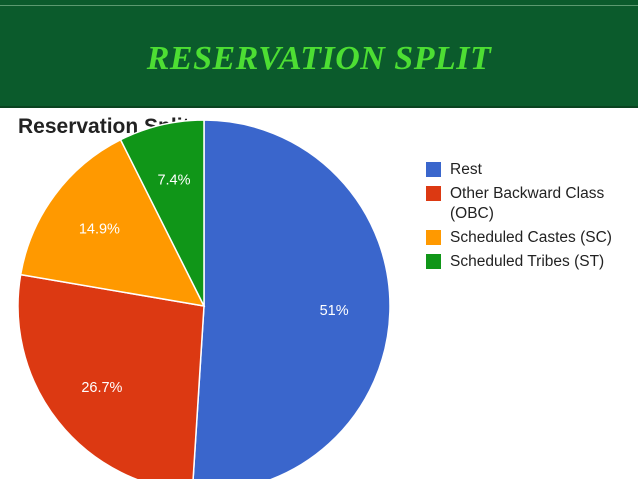  I want to click on pie-slice-st, so click(162, 213).